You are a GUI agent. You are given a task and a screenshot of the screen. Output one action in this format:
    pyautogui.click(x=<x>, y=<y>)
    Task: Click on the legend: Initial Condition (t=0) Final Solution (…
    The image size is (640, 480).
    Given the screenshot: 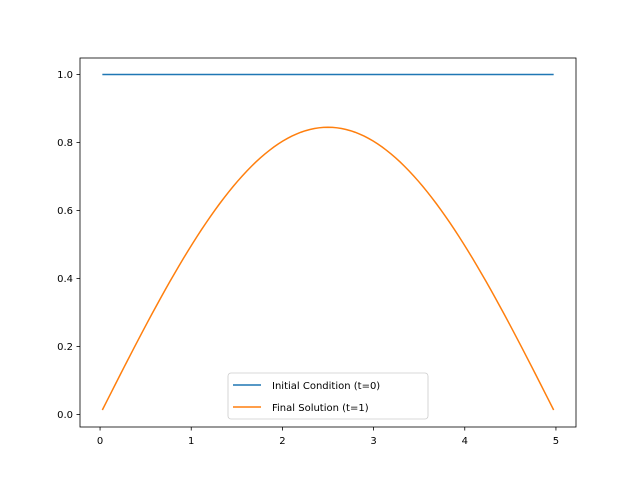 What is the action you would take?
    pyautogui.click(x=328, y=396)
    